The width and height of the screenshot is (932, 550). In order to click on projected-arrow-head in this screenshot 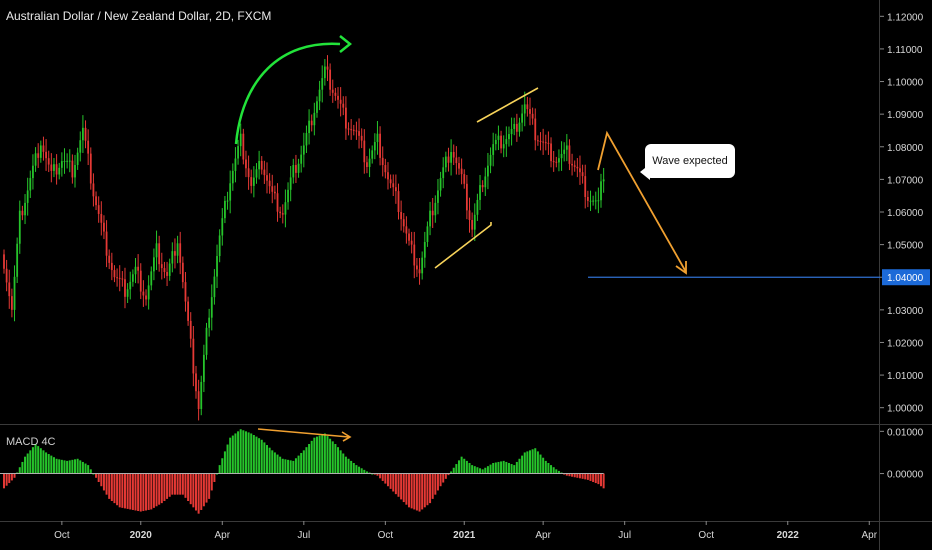, I will do `click(681, 268)`.